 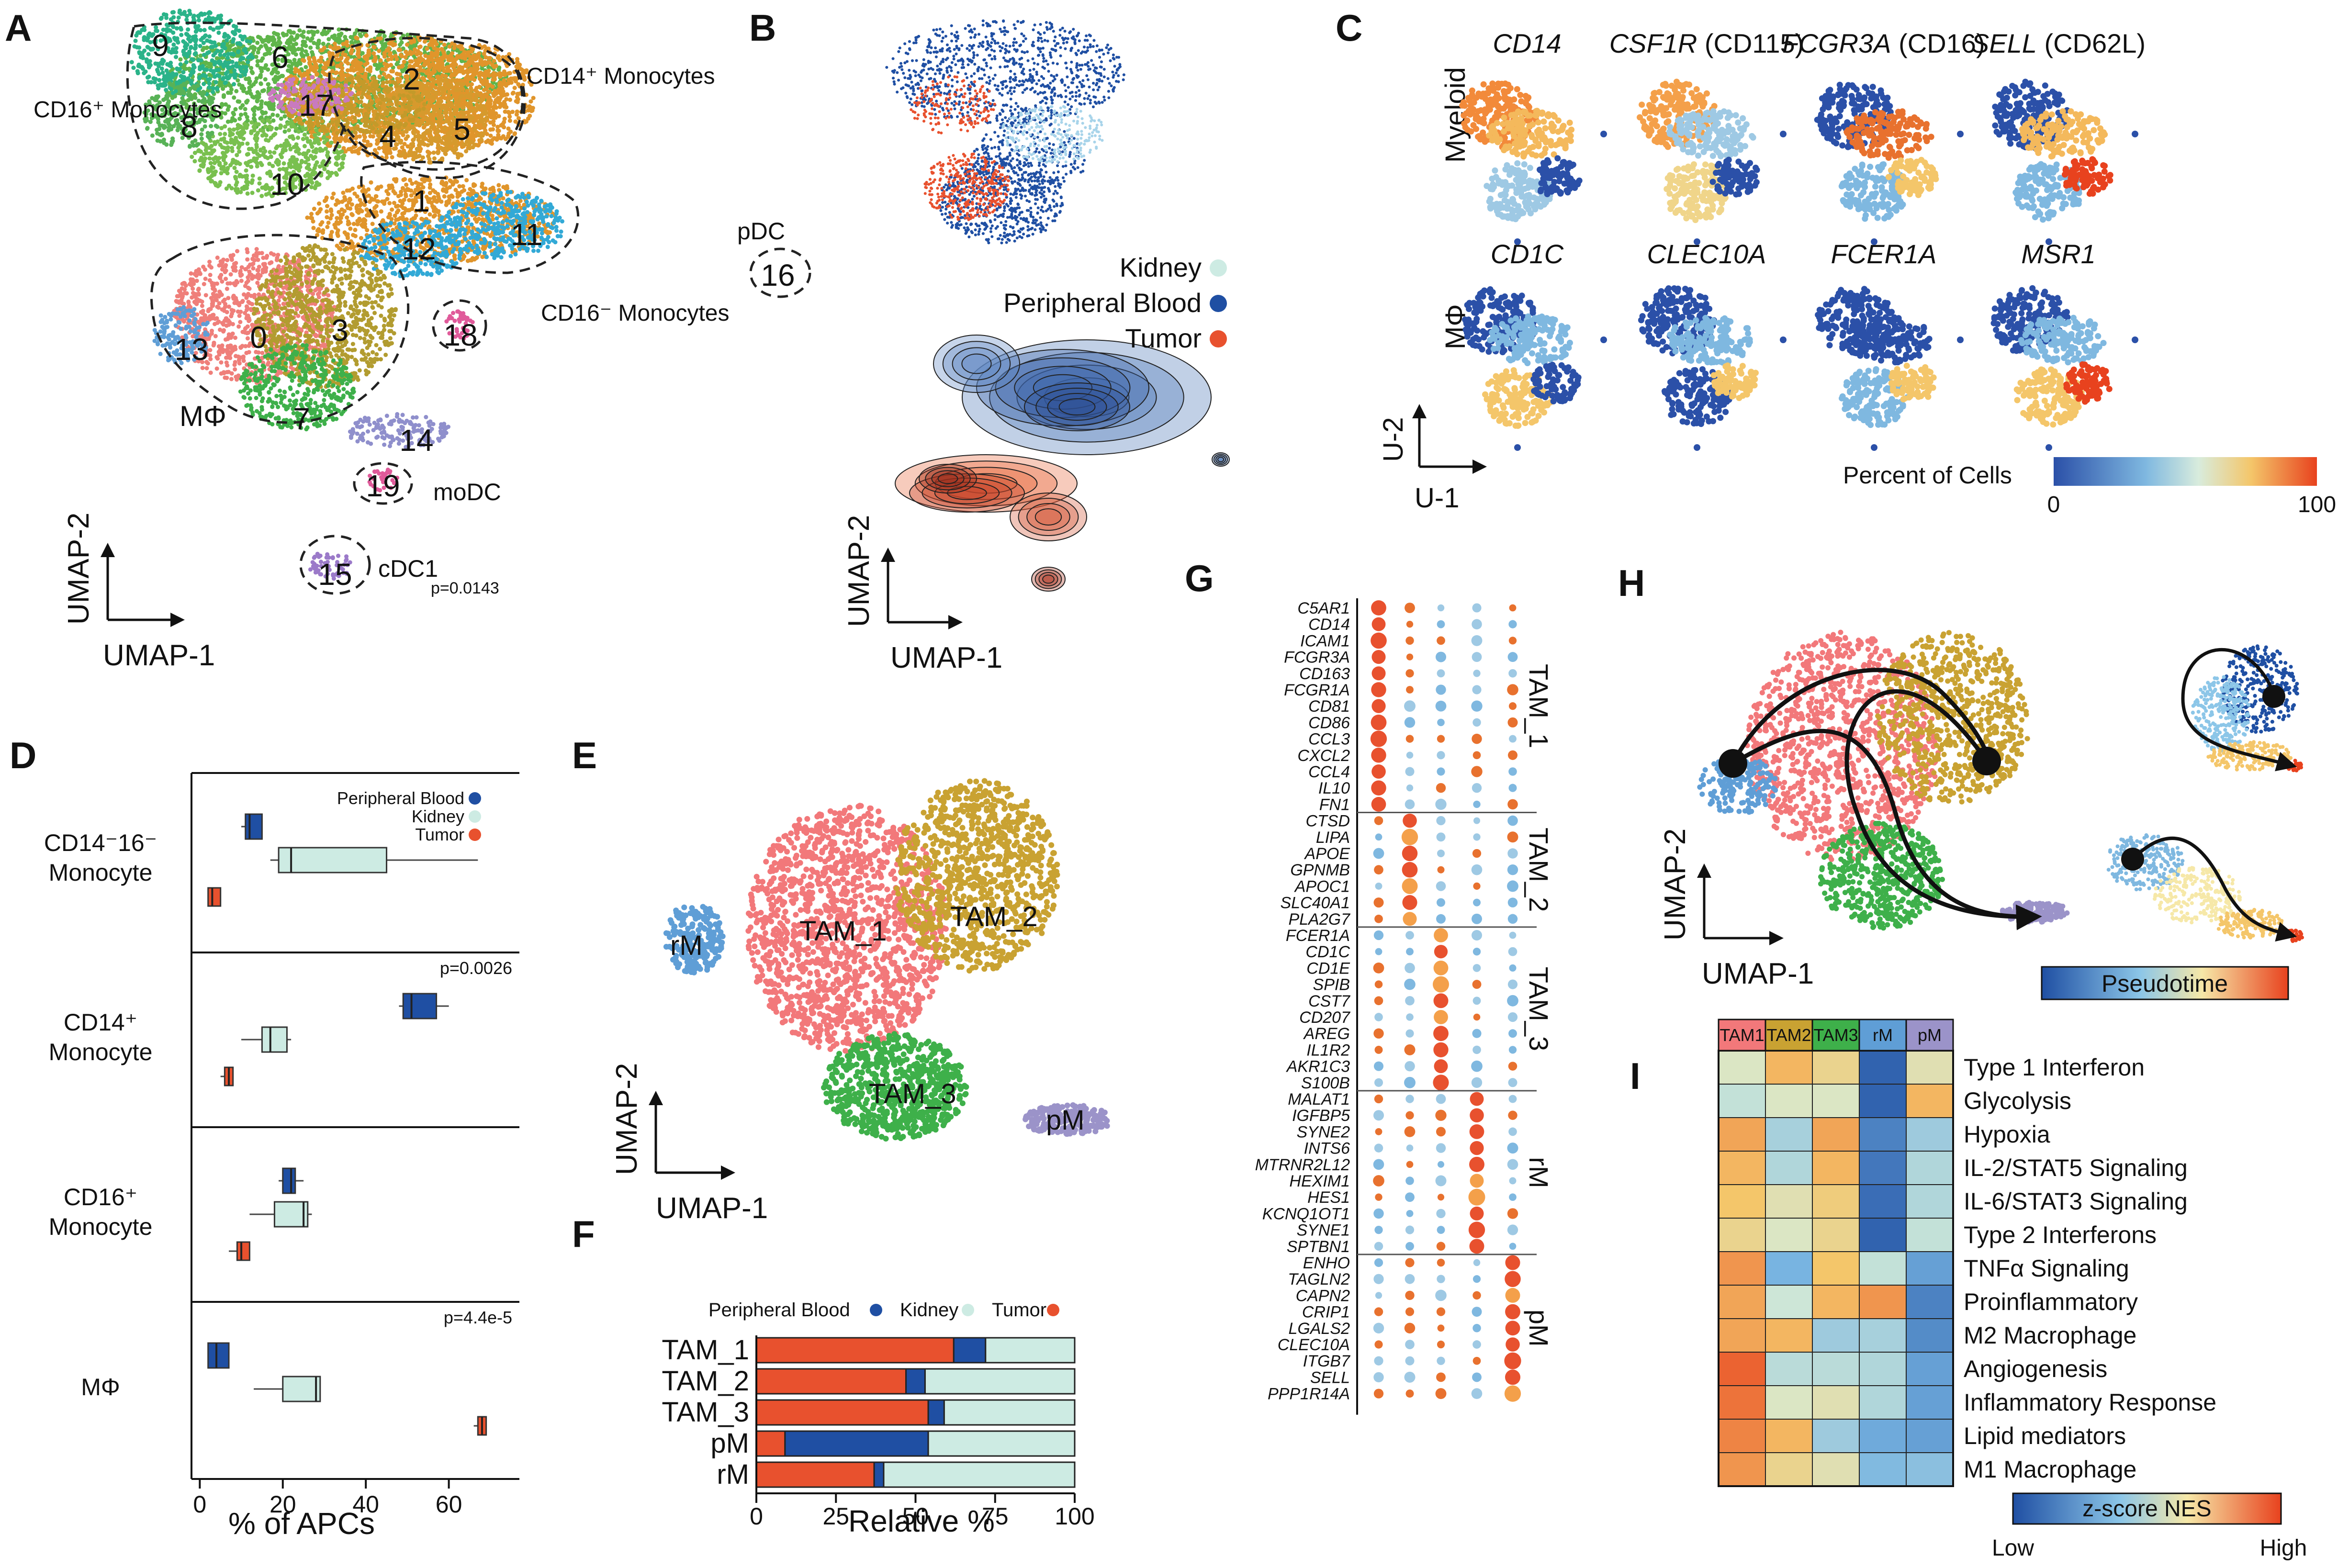 What do you see at coordinates (859, 571) in the screenshot?
I see `panel-b-ylabel: UMAP-2` at bounding box center [859, 571].